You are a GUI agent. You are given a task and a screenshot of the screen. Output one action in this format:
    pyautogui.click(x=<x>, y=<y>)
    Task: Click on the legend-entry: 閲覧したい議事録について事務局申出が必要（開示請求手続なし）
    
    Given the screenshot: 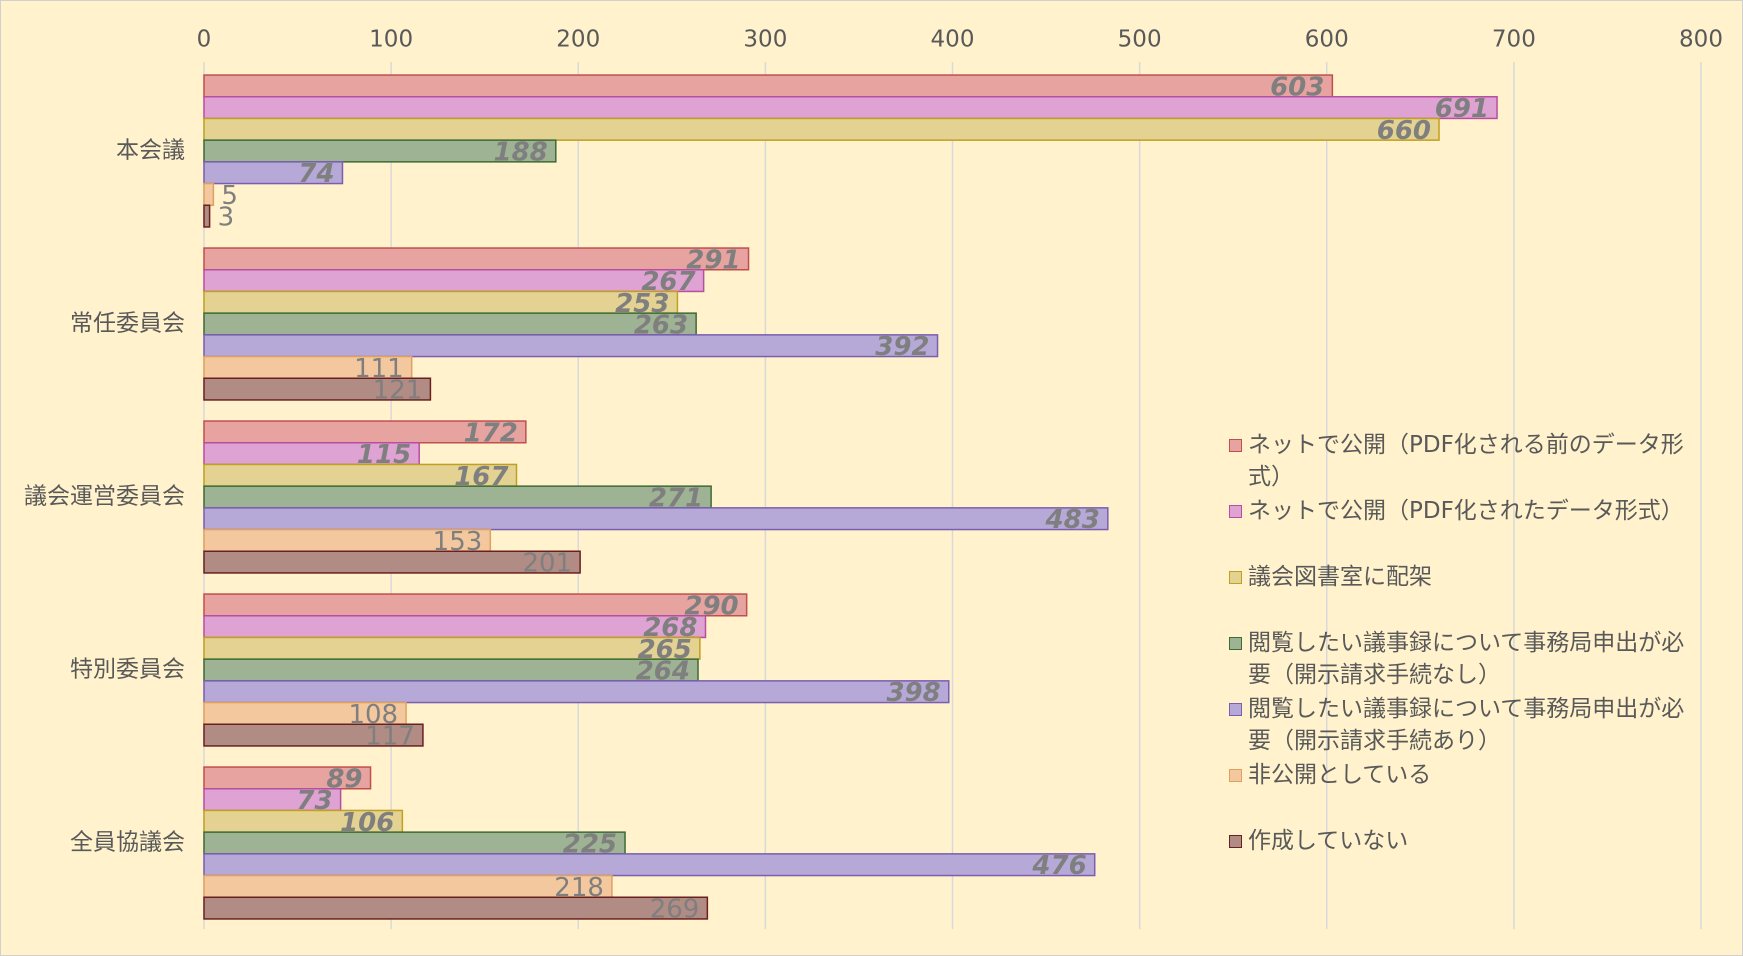 What is the action you would take?
    pyautogui.click(x=1464, y=659)
    